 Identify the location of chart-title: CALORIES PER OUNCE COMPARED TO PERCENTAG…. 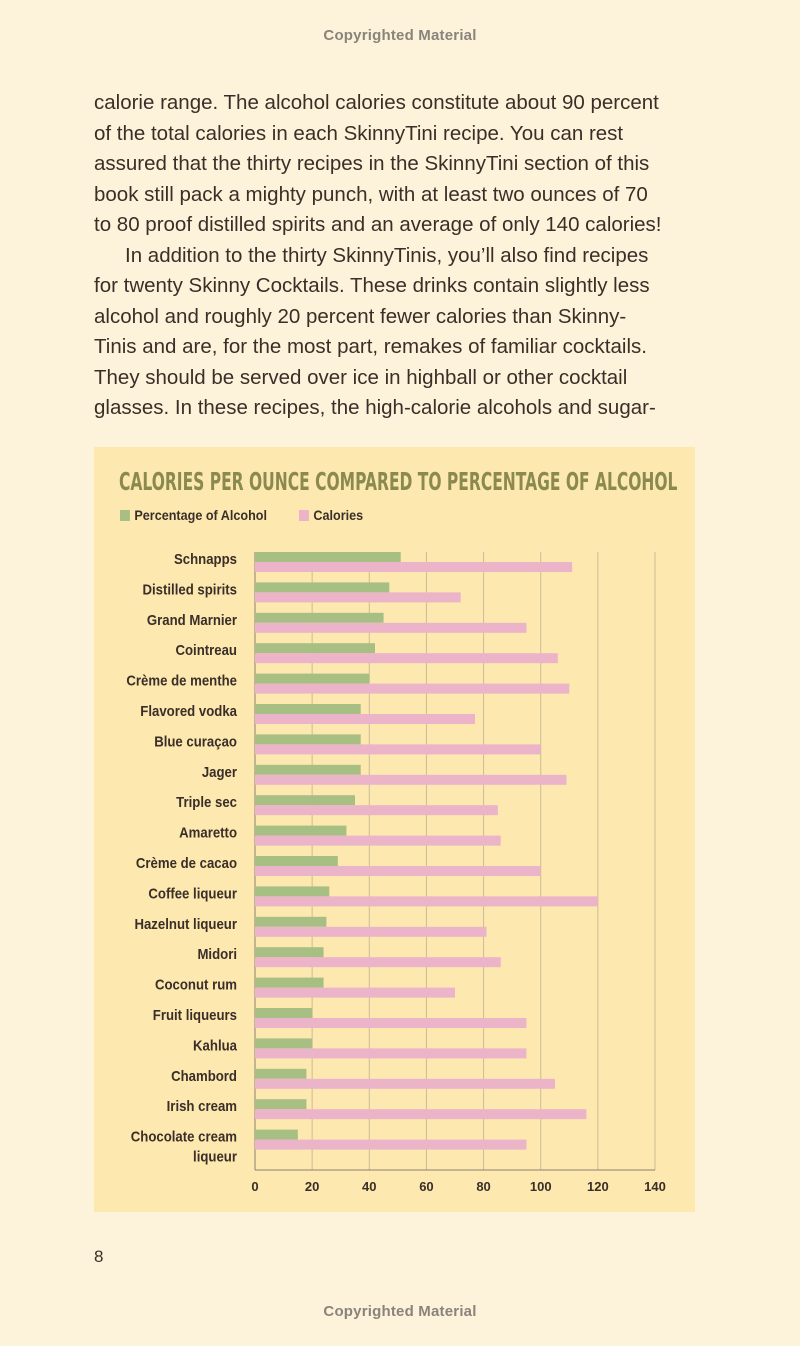
(398, 481).